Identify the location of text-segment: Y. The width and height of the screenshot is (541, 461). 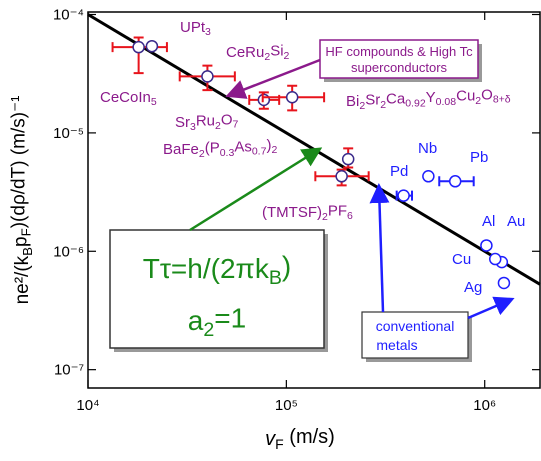
(431, 97).